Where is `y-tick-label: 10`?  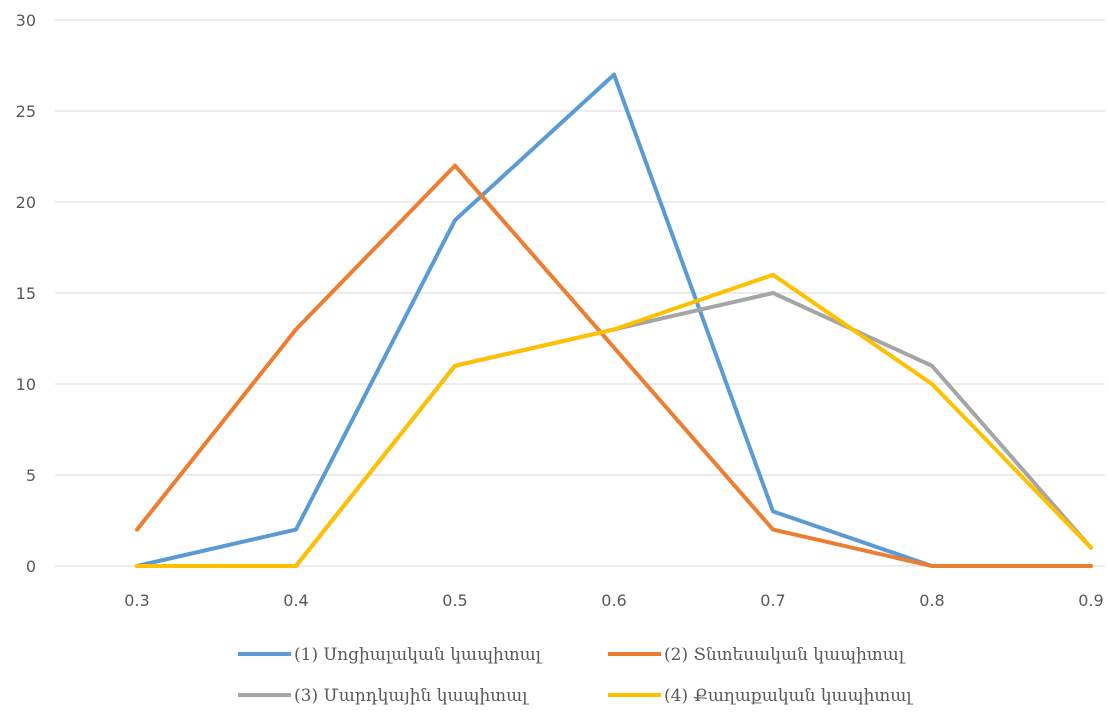 y-tick-label: 10 is located at coordinates (26, 384).